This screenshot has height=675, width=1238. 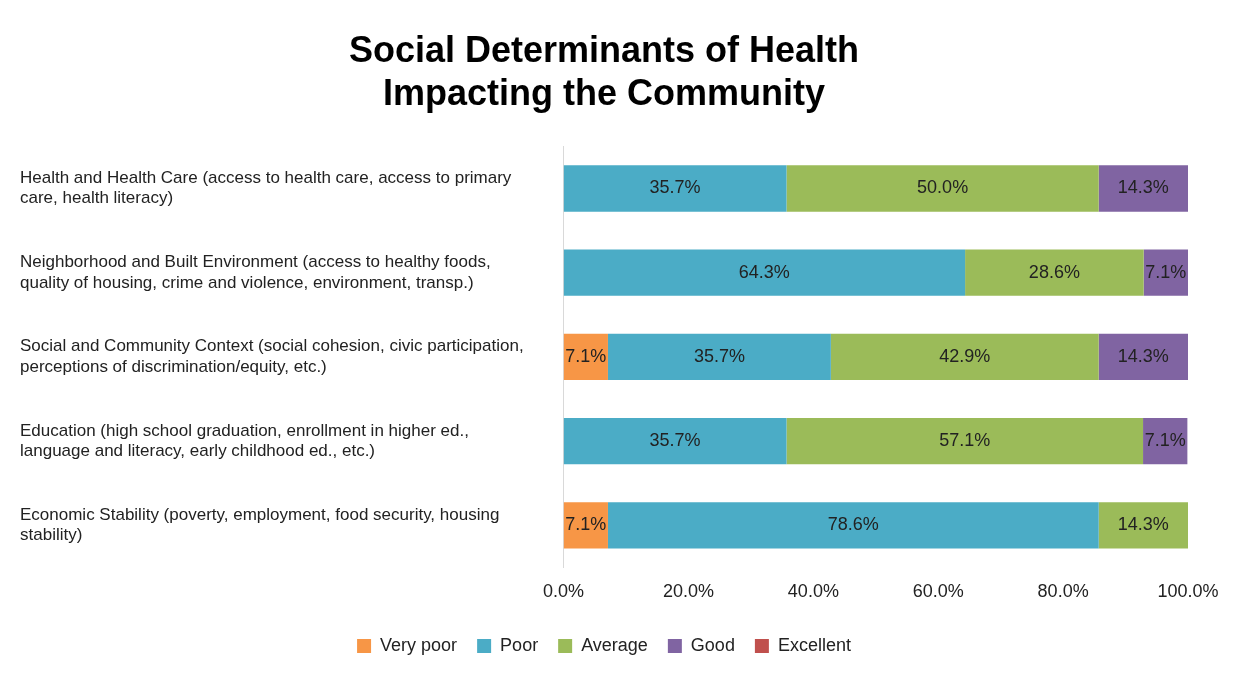 I want to click on chart-title: Social Determinants of Health Impacting the Community, so click(x=604, y=70).